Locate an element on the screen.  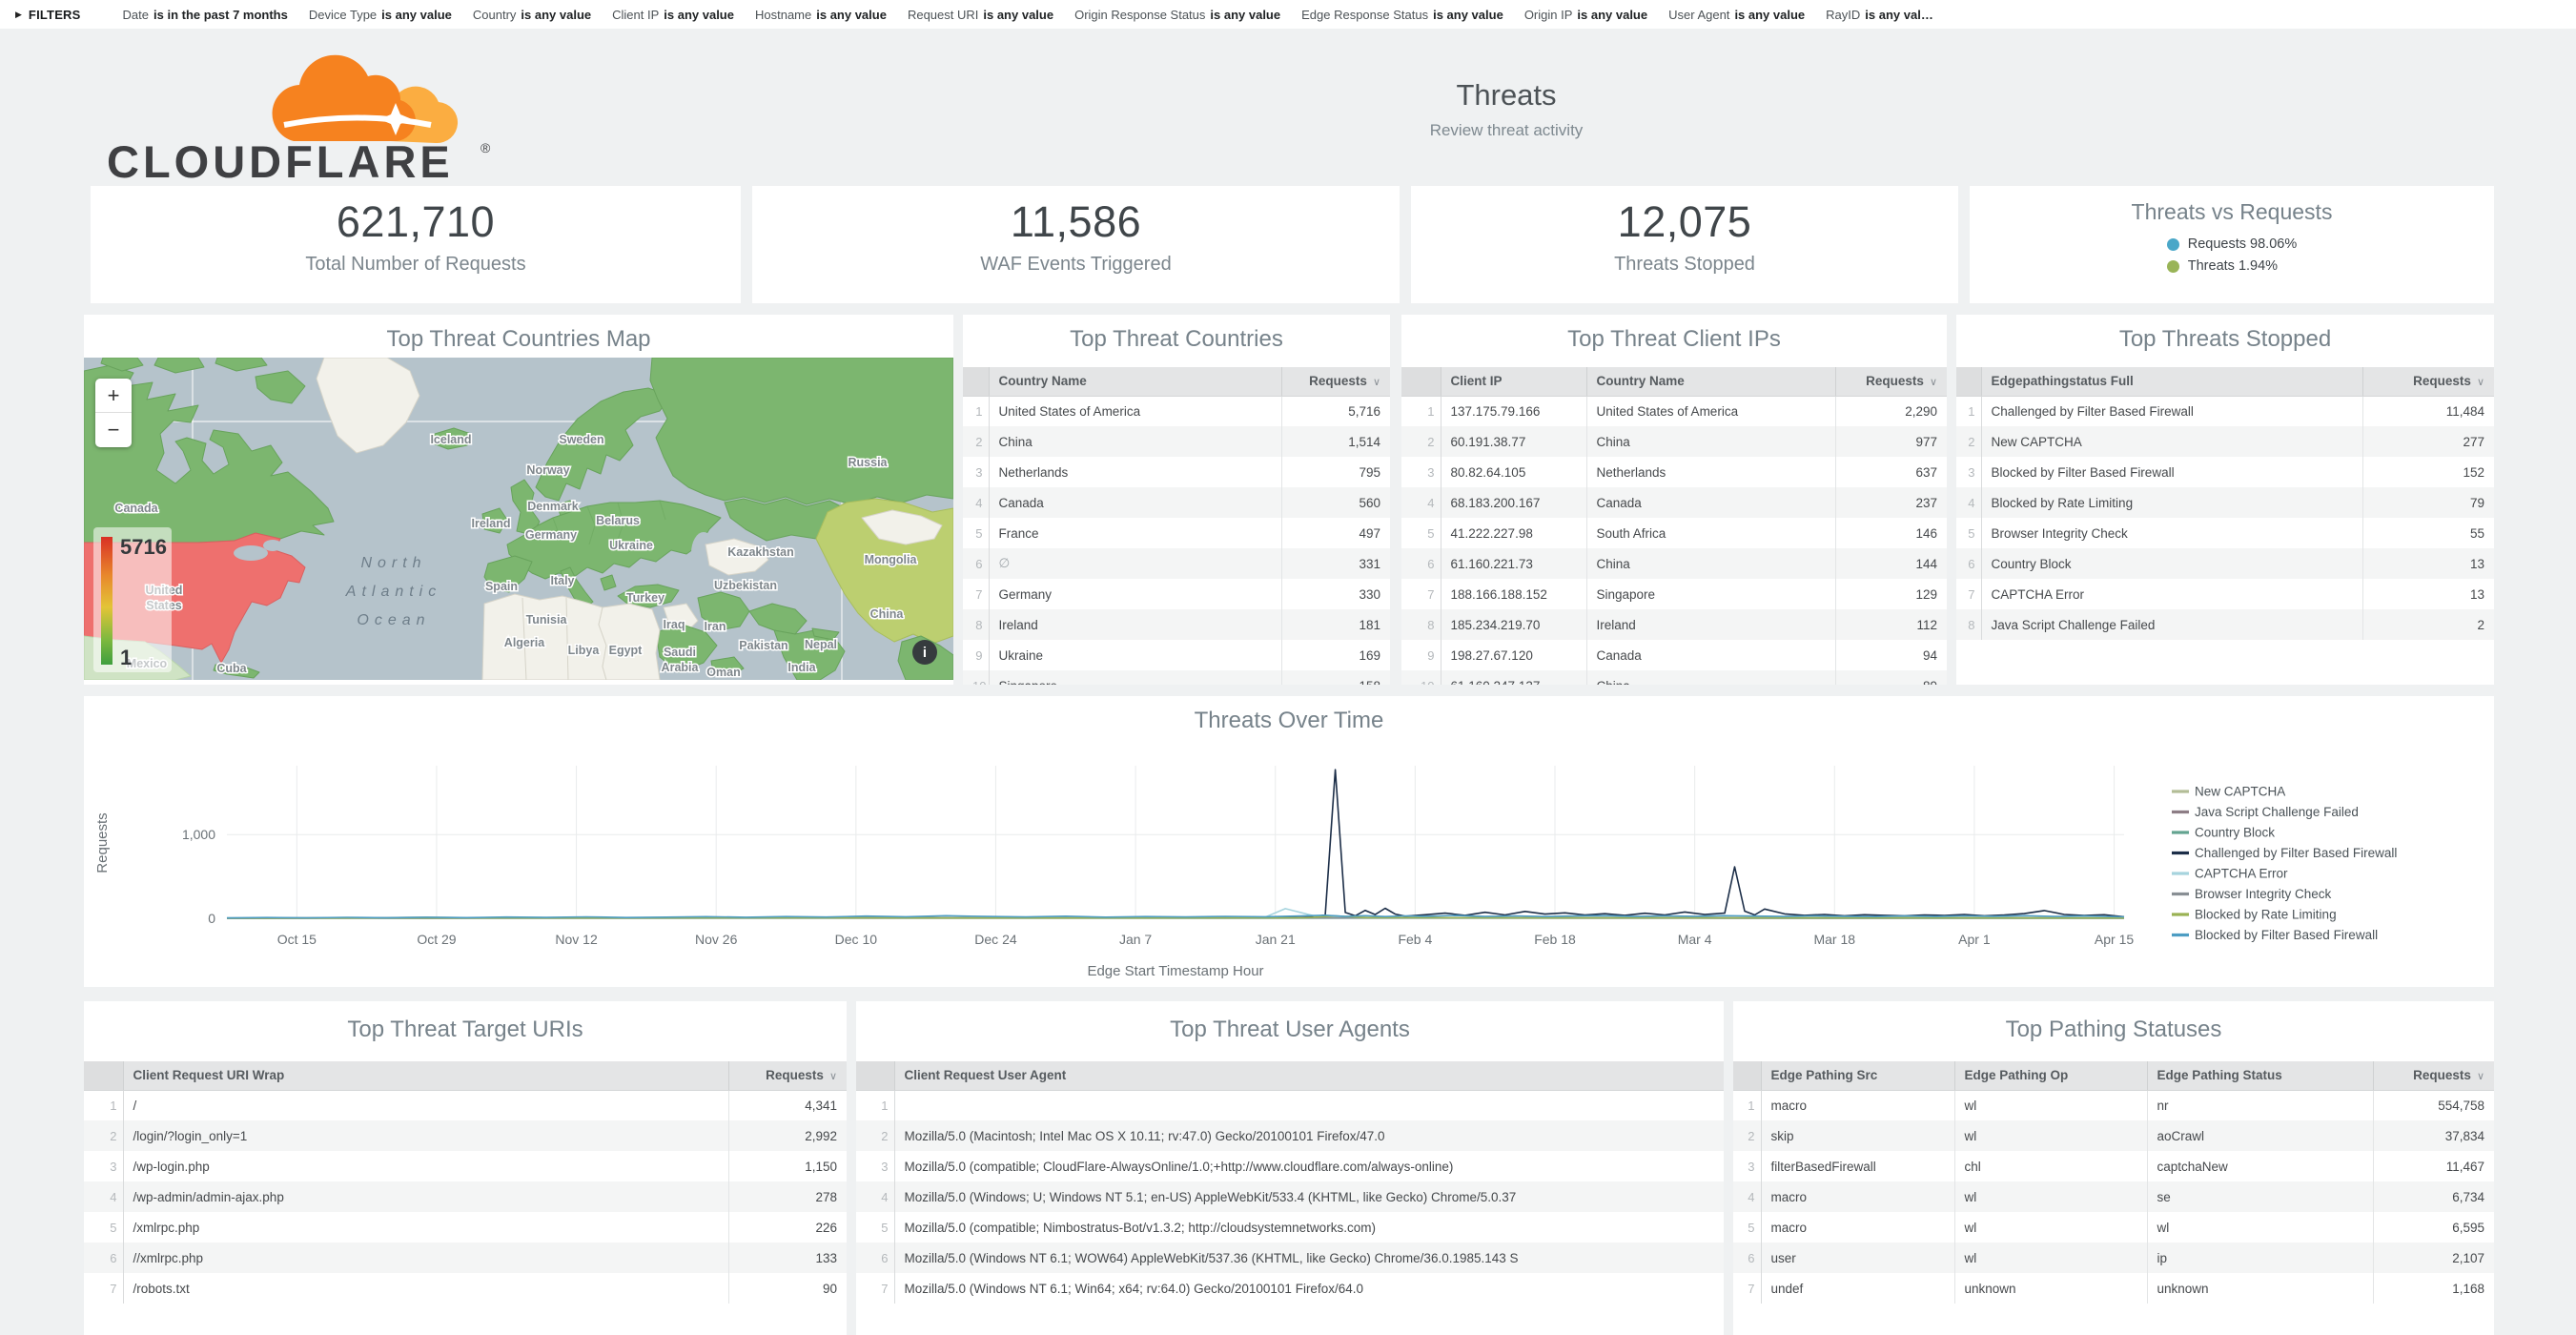
map-info-icon: i is located at coordinates (924, 652).